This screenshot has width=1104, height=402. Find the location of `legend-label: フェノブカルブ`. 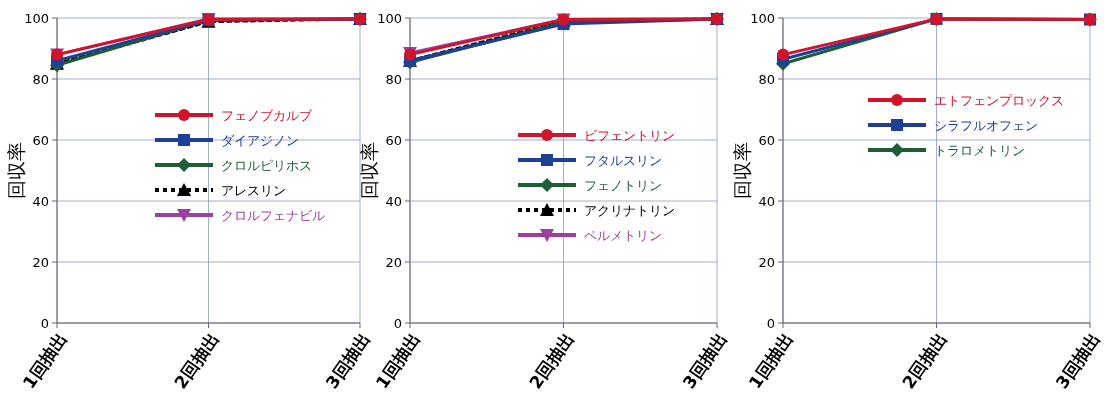

legend-label: フェノブカルブ is located at coordinates (267, 115).